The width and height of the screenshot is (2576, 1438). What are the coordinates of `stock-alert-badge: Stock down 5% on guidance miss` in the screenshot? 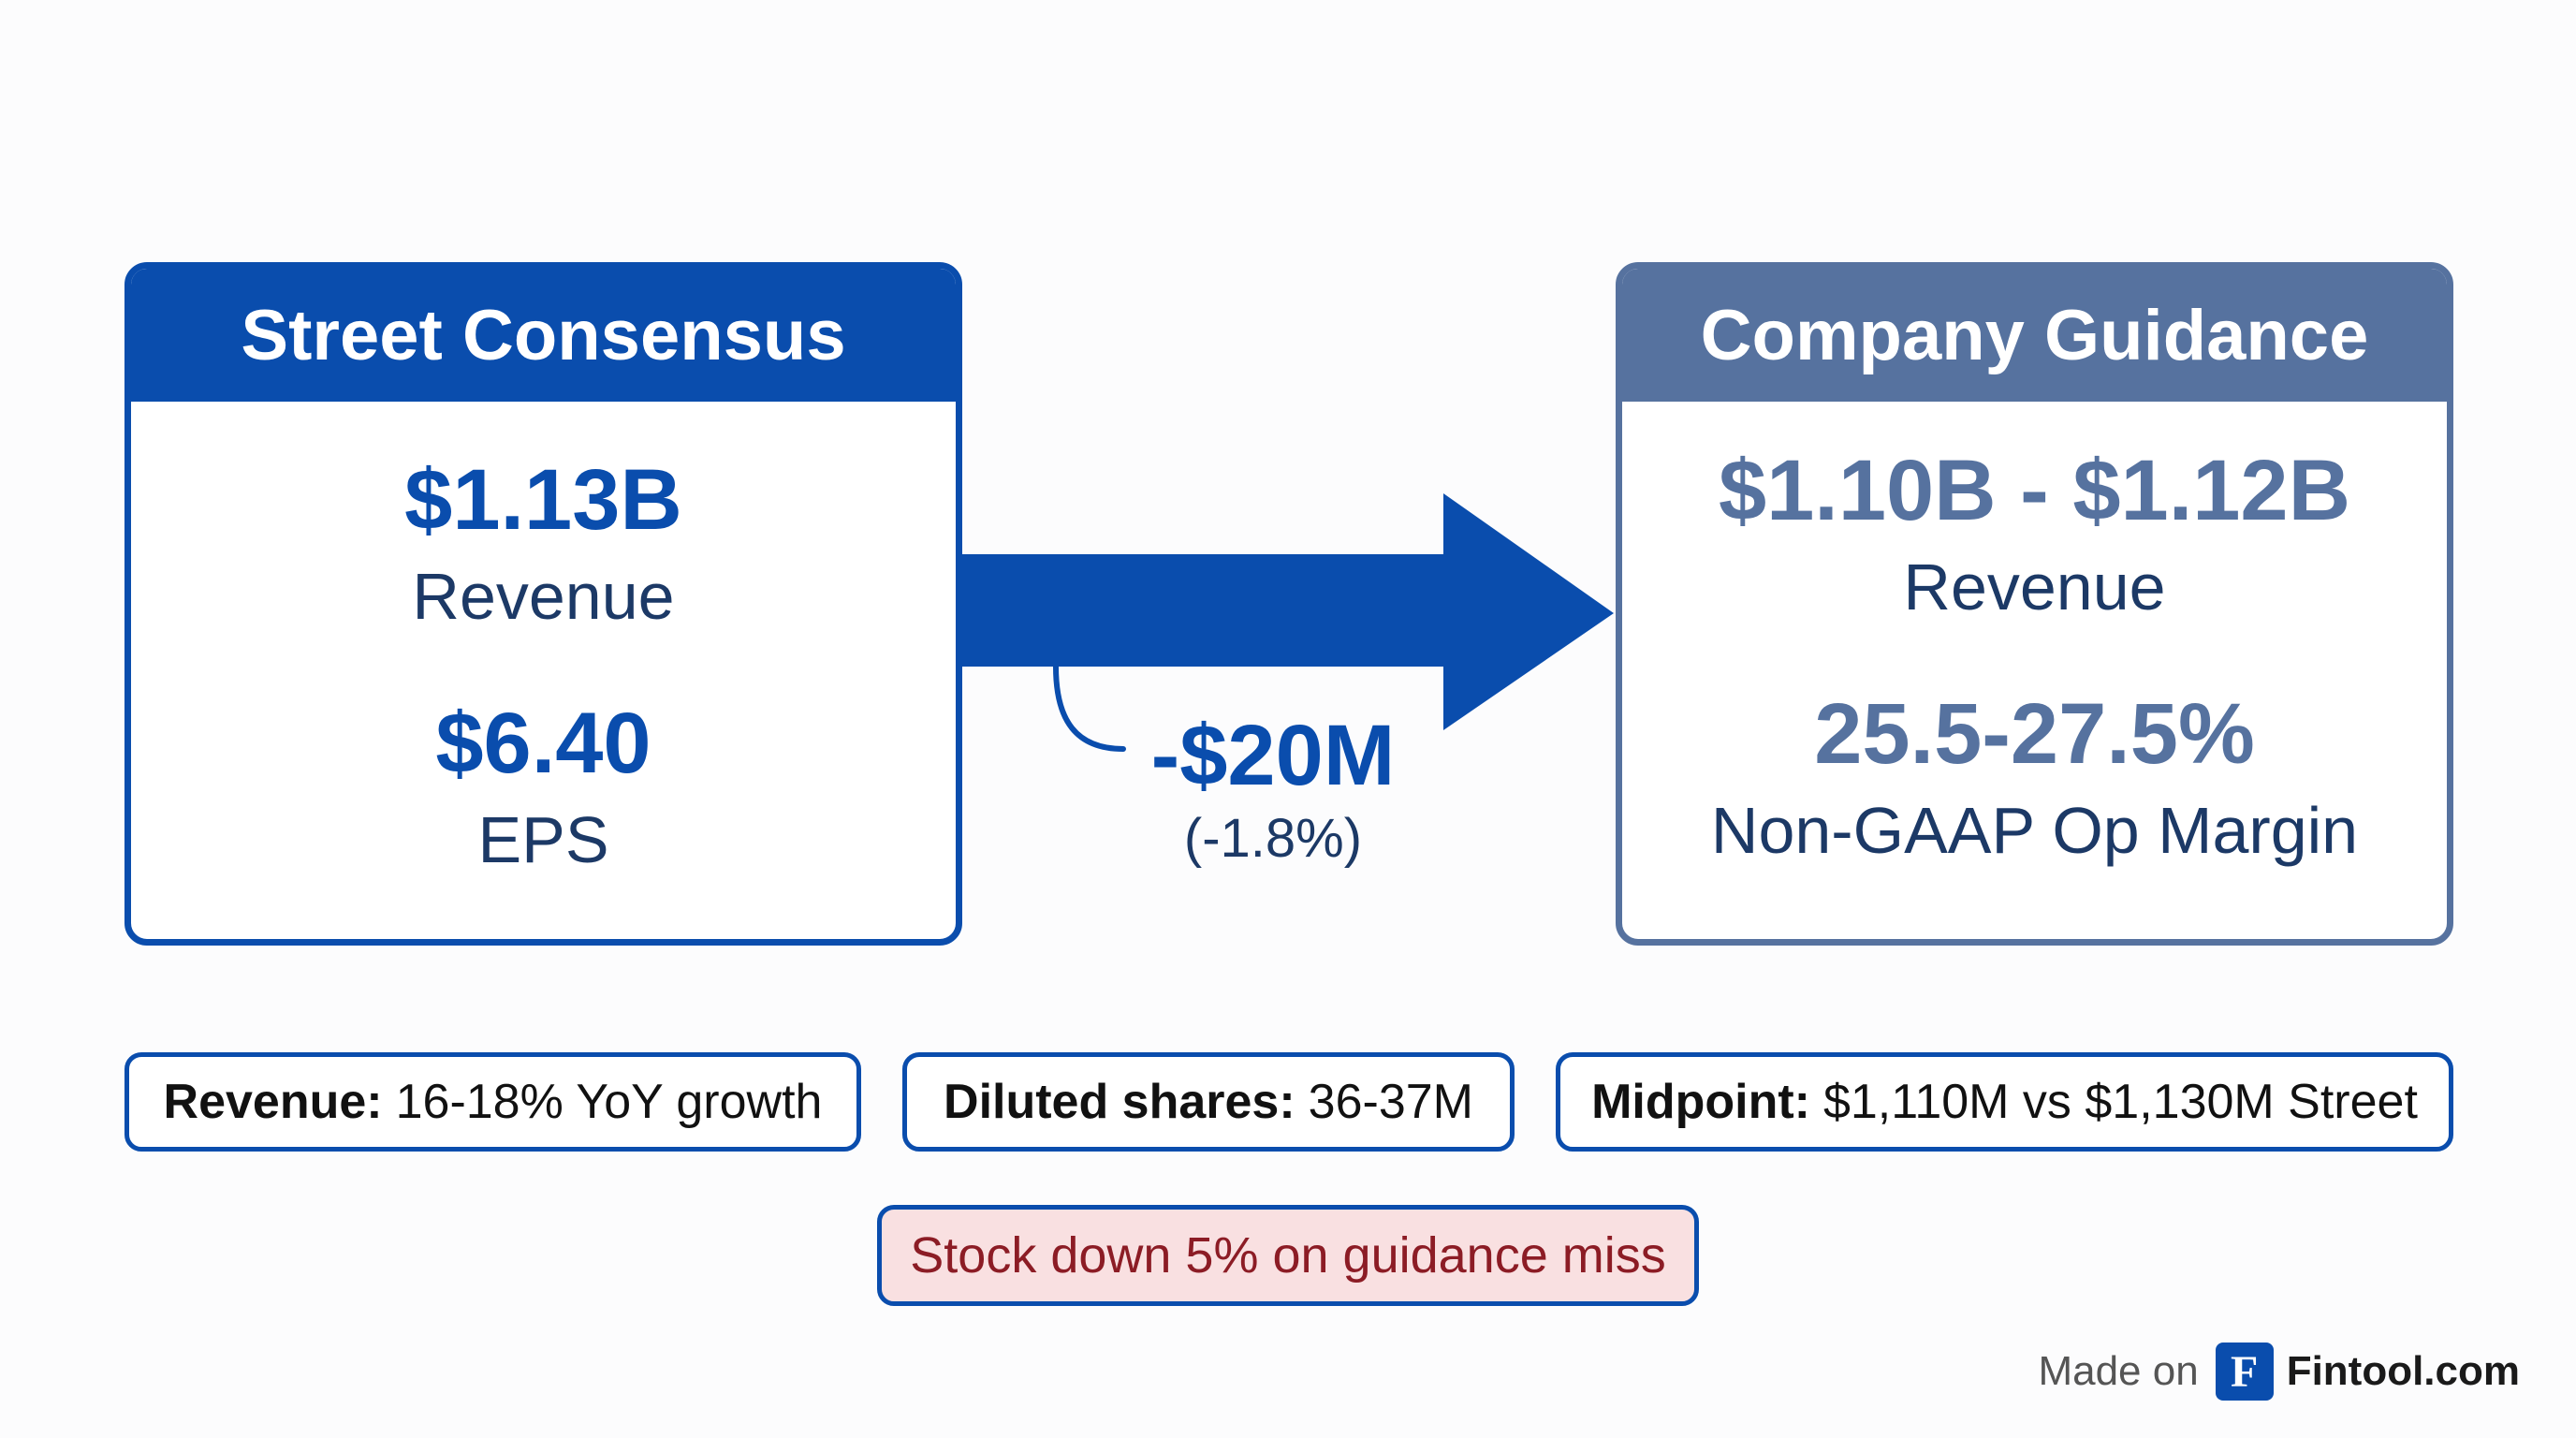 It's located at (1288, 1255).